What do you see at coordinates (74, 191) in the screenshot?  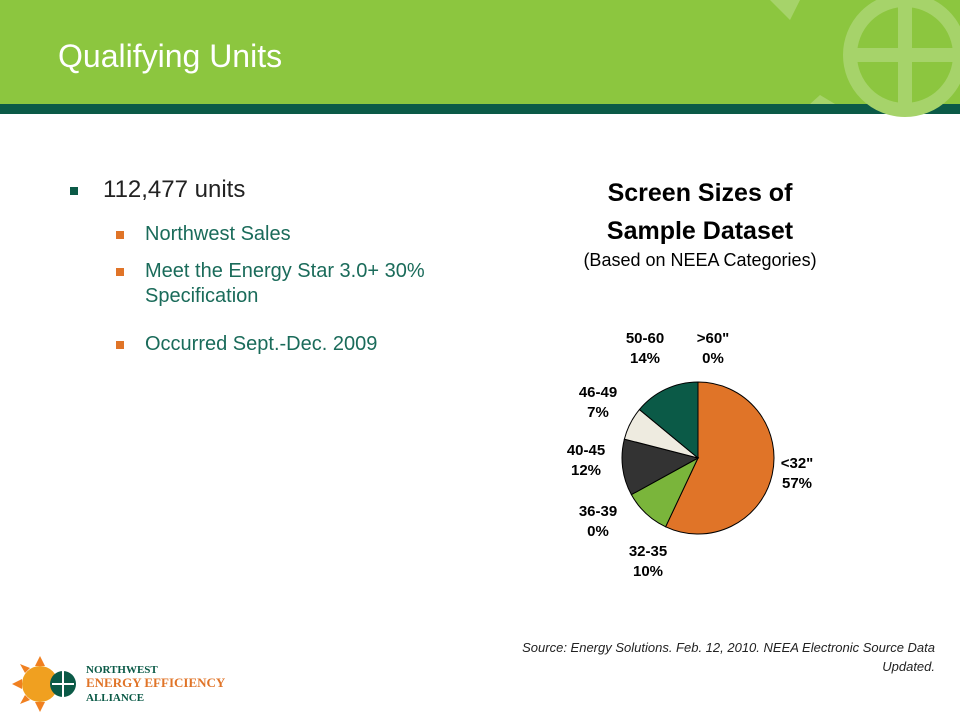 I see `bullet` at bounding box center [74, 191].